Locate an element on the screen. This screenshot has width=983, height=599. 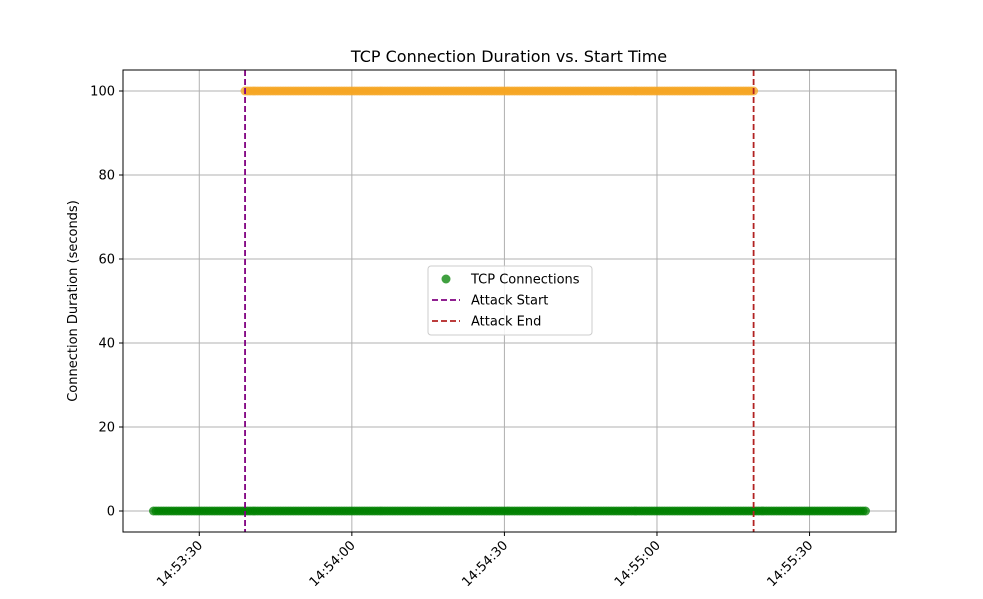
legend: TCP Connections Attack Start Attack End is located at coordinates (510, 300).